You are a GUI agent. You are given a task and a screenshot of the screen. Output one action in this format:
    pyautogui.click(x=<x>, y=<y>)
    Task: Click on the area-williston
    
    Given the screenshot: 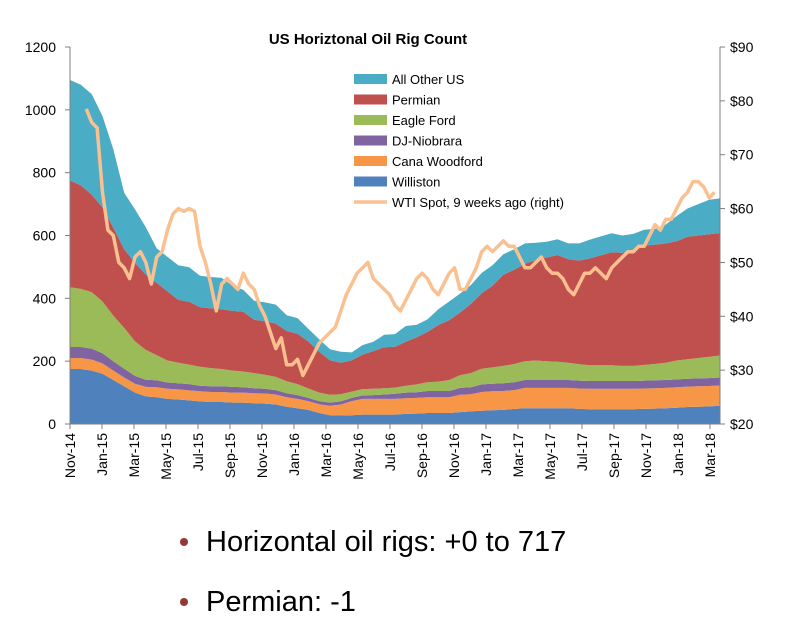 What is the action you would take?
    pyautogui.click(x=395, y=396)
    